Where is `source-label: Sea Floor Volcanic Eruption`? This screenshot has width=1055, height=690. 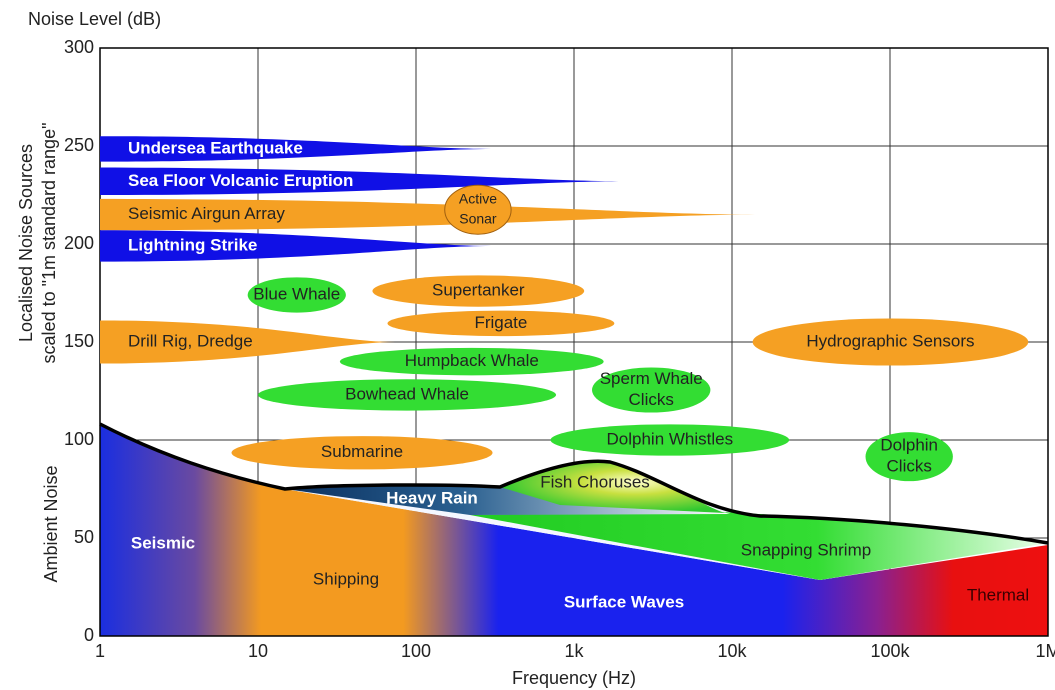 source-label: Sea Floor Volcanic Eruption is located at coordinates (240, 180).